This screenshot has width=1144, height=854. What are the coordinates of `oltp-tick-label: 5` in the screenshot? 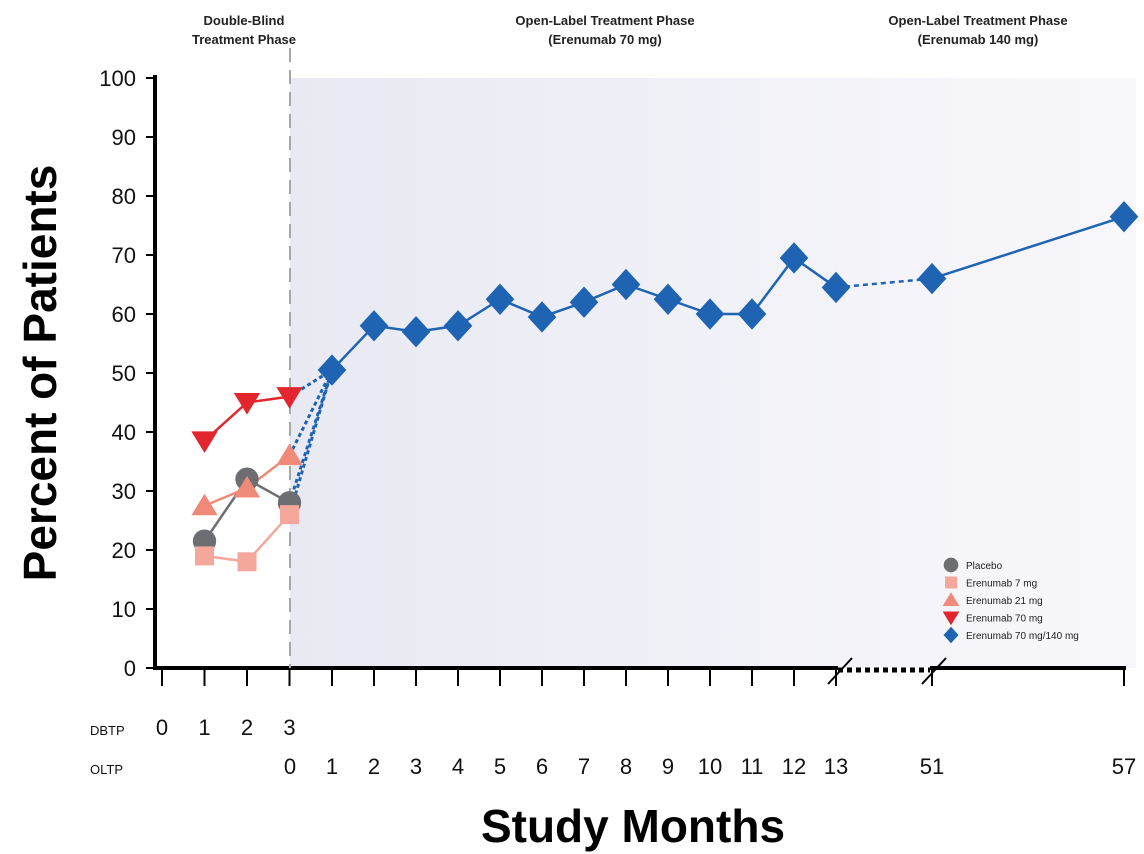 It's located at (500, 766).